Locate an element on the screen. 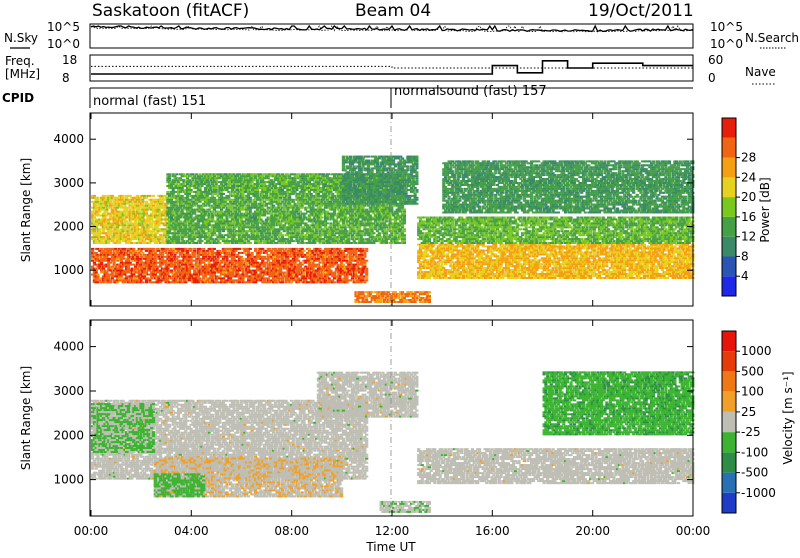  freq-label-line2: [MHz] is located at coordinates (22, 74).